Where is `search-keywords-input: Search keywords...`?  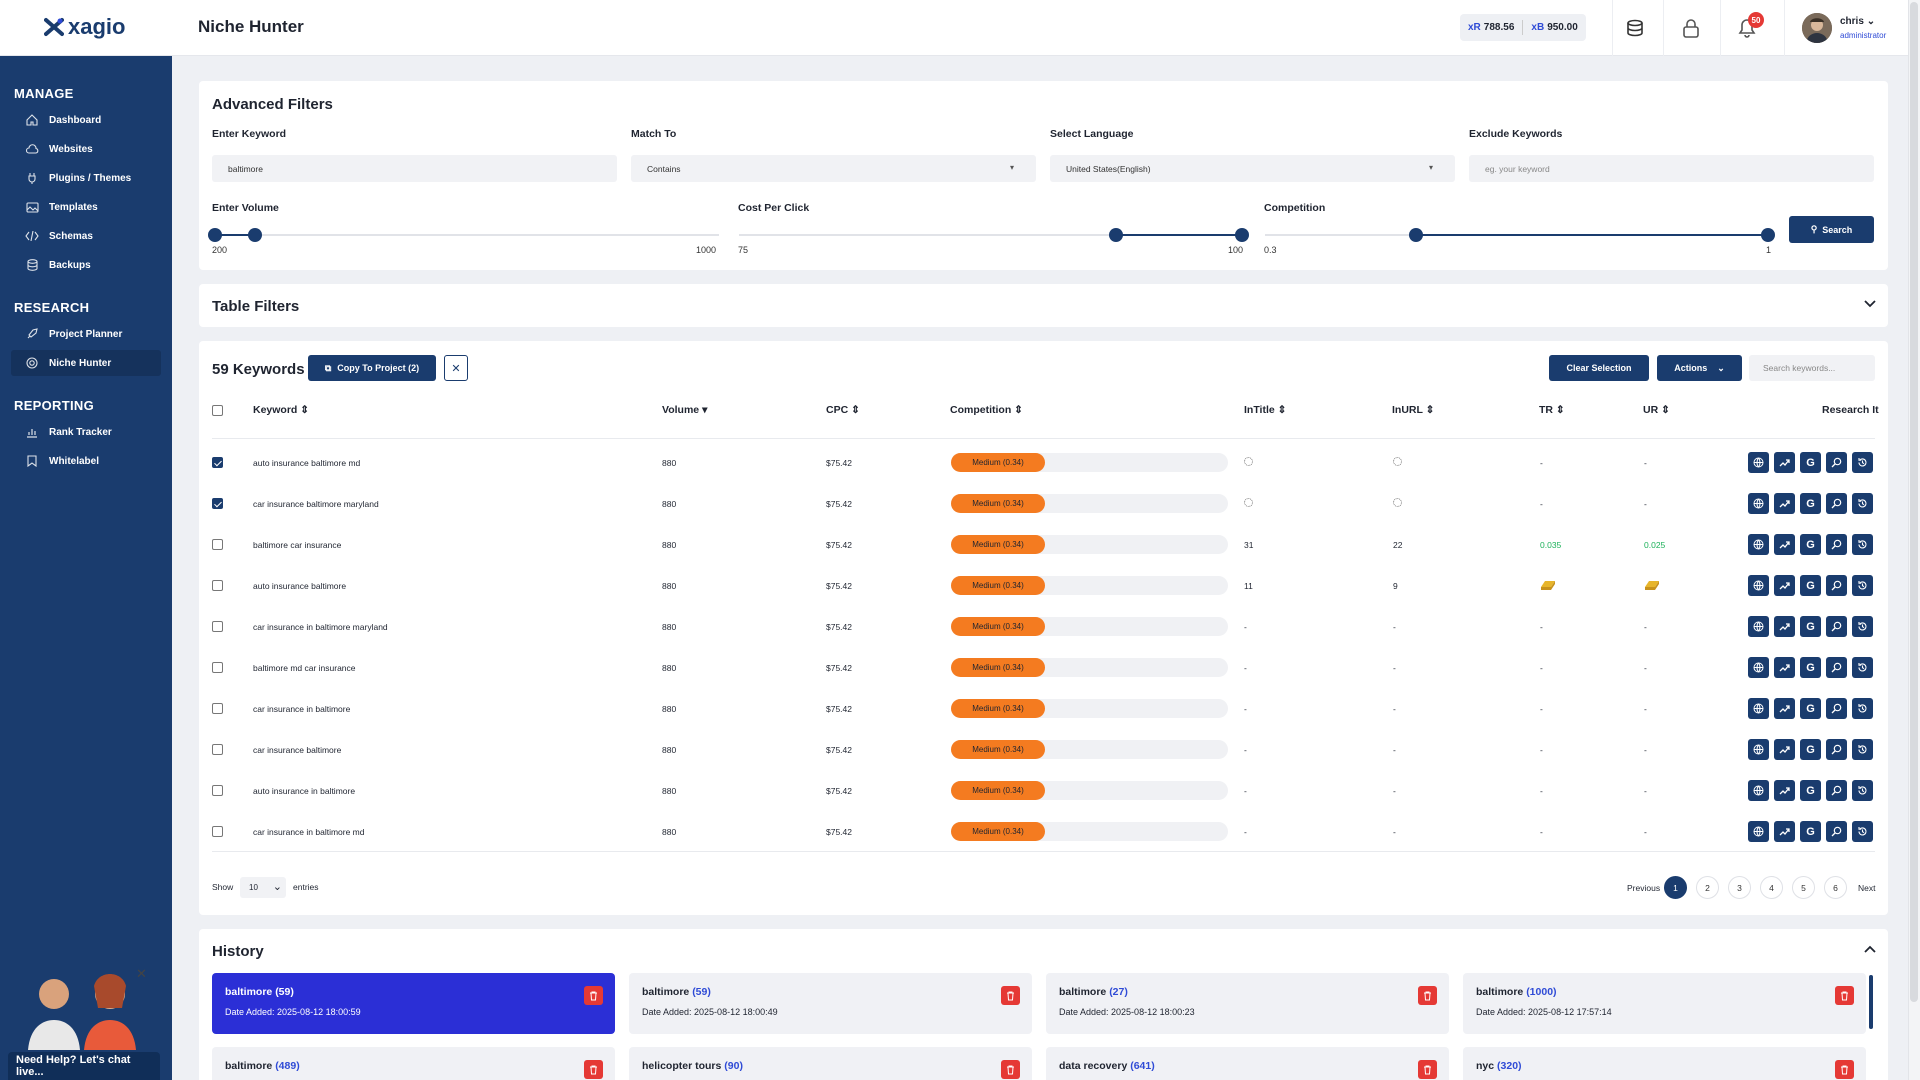 search-keywords-input: Search keywords... is located at coordinates (1812, 368).